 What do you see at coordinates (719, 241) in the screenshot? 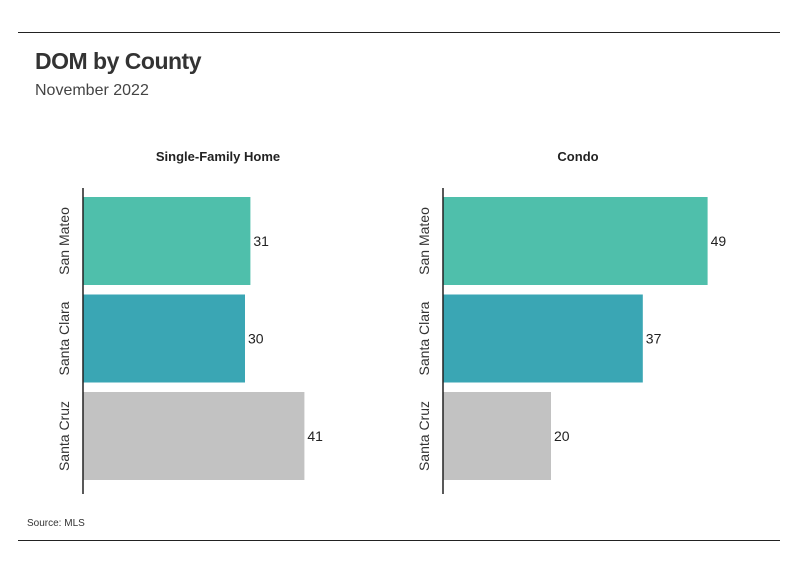
I see `value-label-condo-san-mateo: 49` at bounding box center [719, 241].